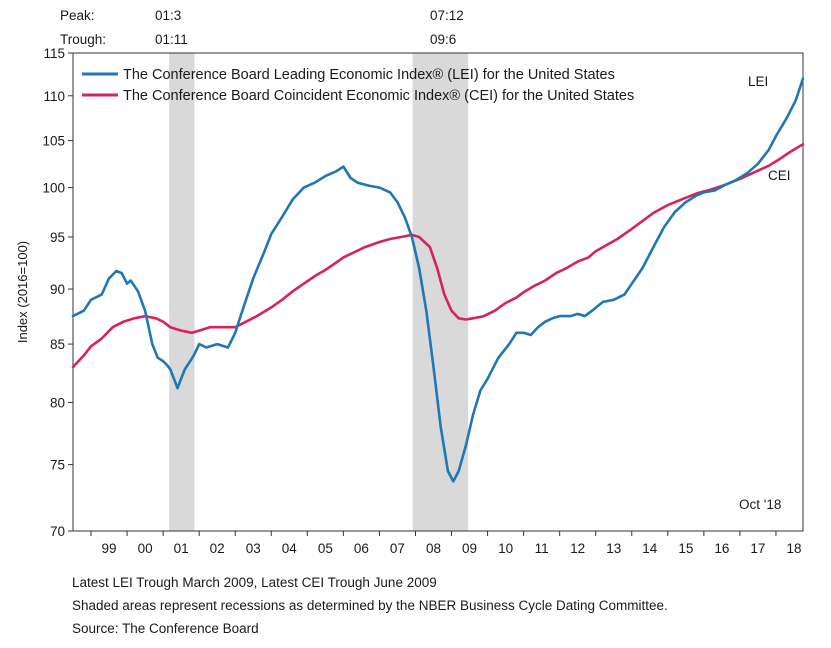  I want to click on x-tick-label: 06, so click(361, 548).